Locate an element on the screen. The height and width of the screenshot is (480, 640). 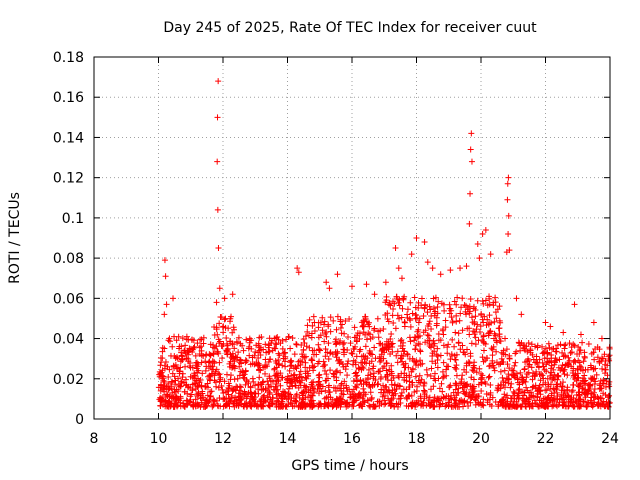
y-tick-label: 0.04 is located at coordinates (68, 340).